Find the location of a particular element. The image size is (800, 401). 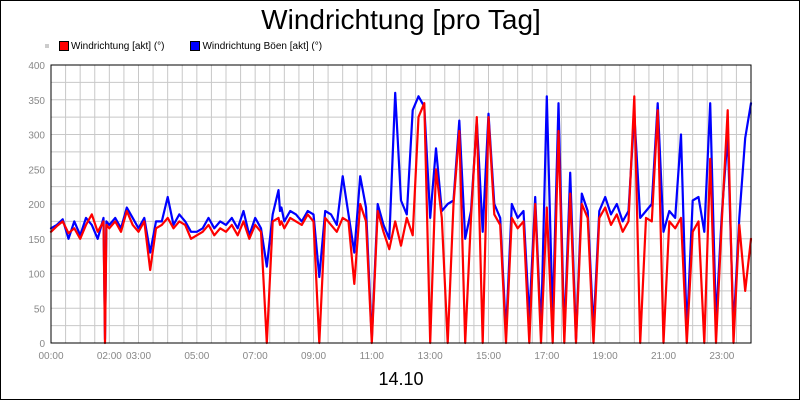

x-tick-label: 07:00 is located at coordinates (255, 356).